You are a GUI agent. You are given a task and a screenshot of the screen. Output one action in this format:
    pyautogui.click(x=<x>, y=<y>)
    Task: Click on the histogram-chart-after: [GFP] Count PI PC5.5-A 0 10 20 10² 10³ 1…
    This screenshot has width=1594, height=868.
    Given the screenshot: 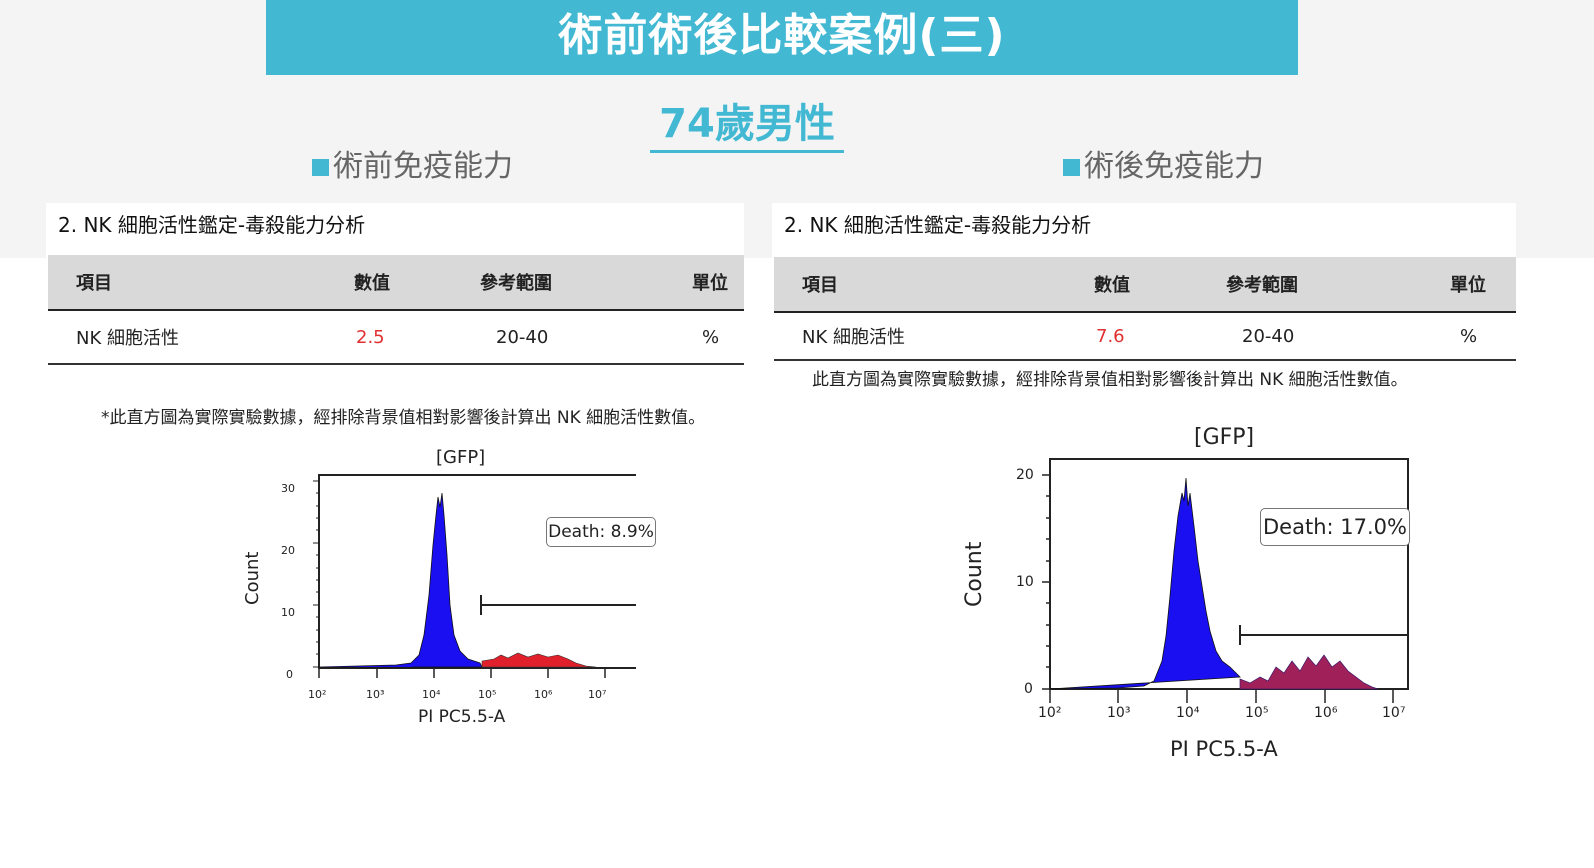 What is the action you would take?
    pyautogui.click(x=1188, y=593)
    